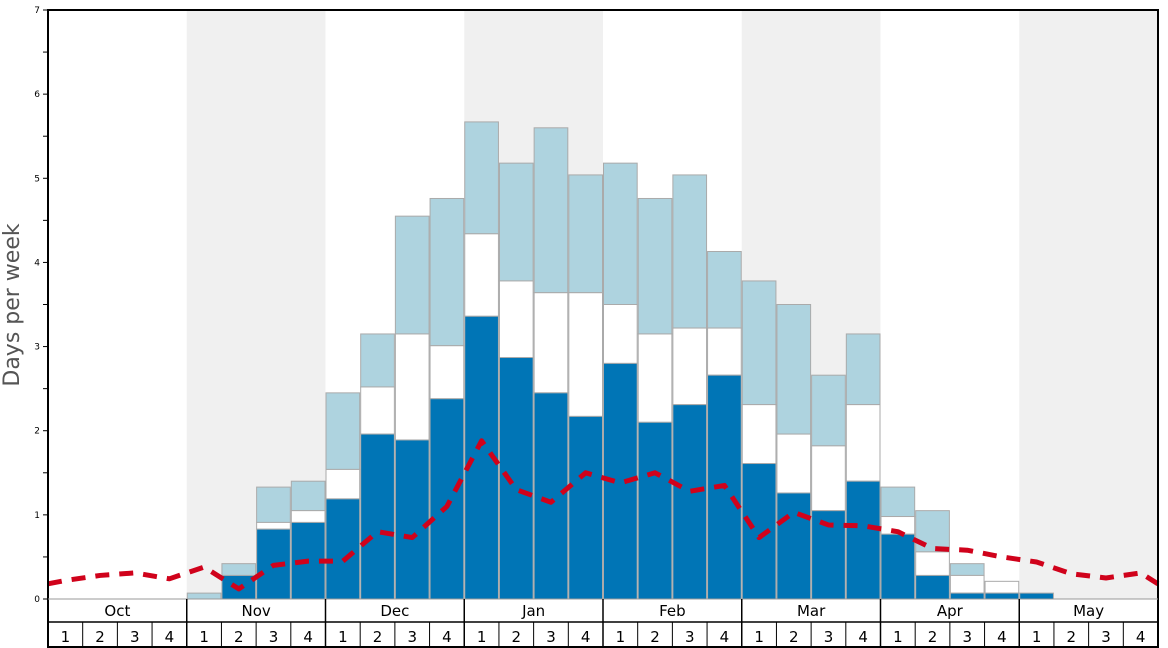 The image size is (1168, 648). What do you see at coordinates (811, 611) in the screenshot?
I see `month-label: Mar` at bounding box center [811, 611].